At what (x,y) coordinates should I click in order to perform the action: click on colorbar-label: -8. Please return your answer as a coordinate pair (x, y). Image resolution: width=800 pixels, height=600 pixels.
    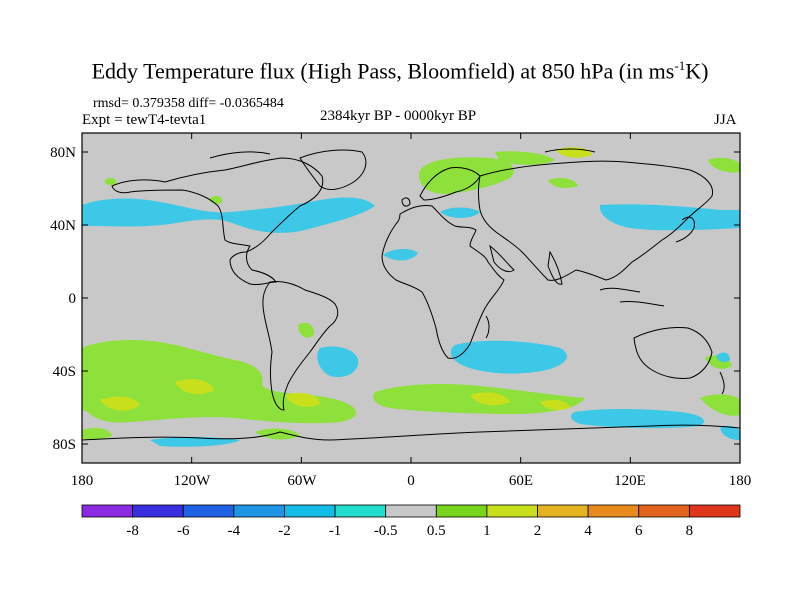
    Looking at the image, I should click on (132, 531).